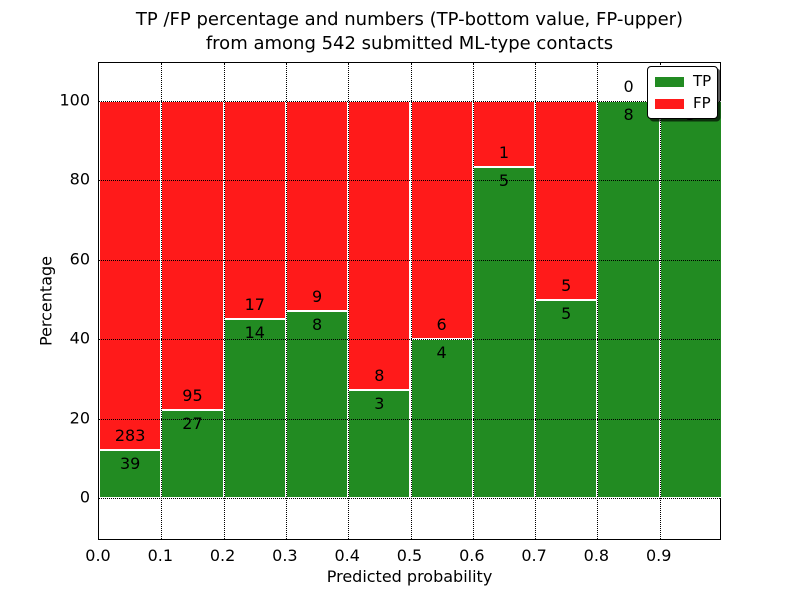 The image size is (800, 600). What do you see at coordinates (669, 81) in the screenshot?
I see `tp-swatch-icon` at bounding box center [669, 81].